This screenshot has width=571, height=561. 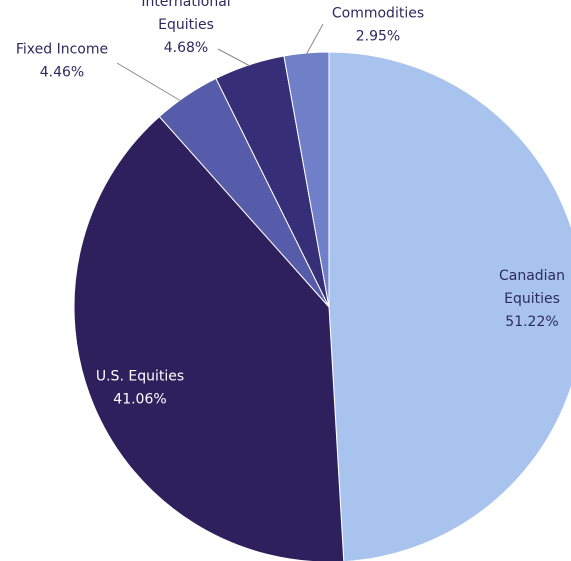 What do you see at coordinates (140, 388) in the screenshot?
I see `slice-label-u-s-equities: U.S. Equities 41.06%` at bounding box center [140, 388].